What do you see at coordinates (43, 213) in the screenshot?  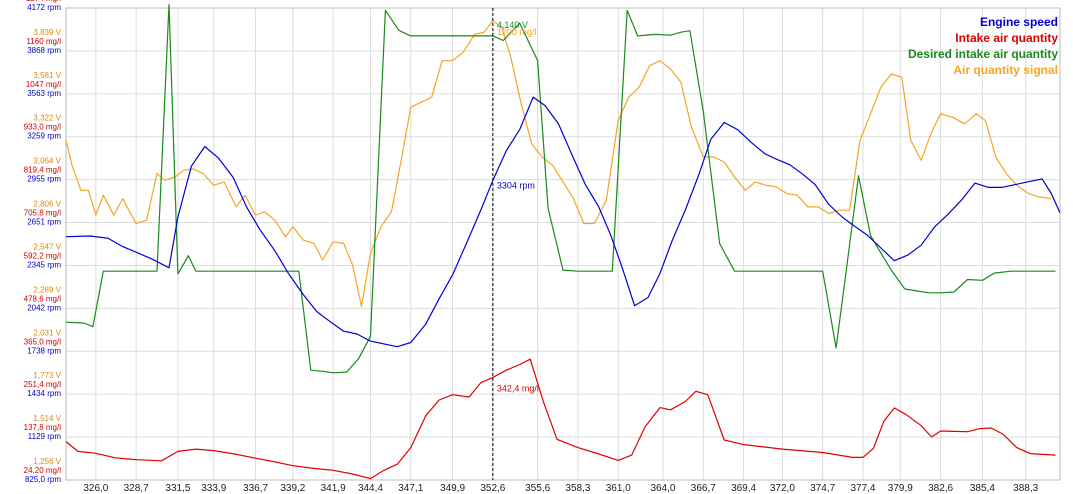 I see `y-tick-label-air: 705,8 mg/l` at bounding box center [43, 213].